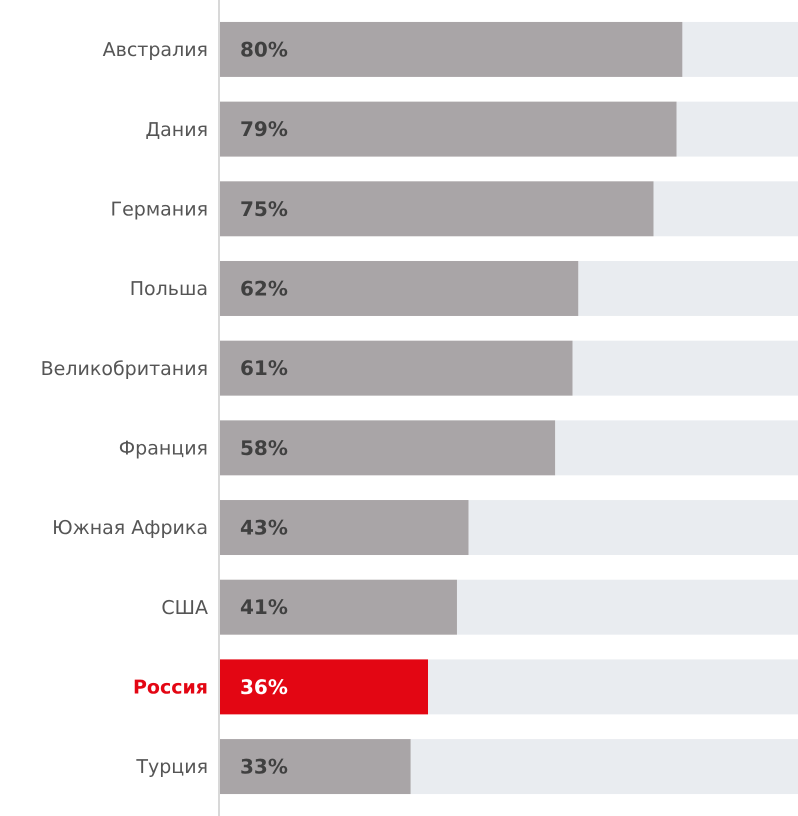  Describe the element at coordinates (264, 686) in the screenshot. I see `data-label: 36%` at that location.